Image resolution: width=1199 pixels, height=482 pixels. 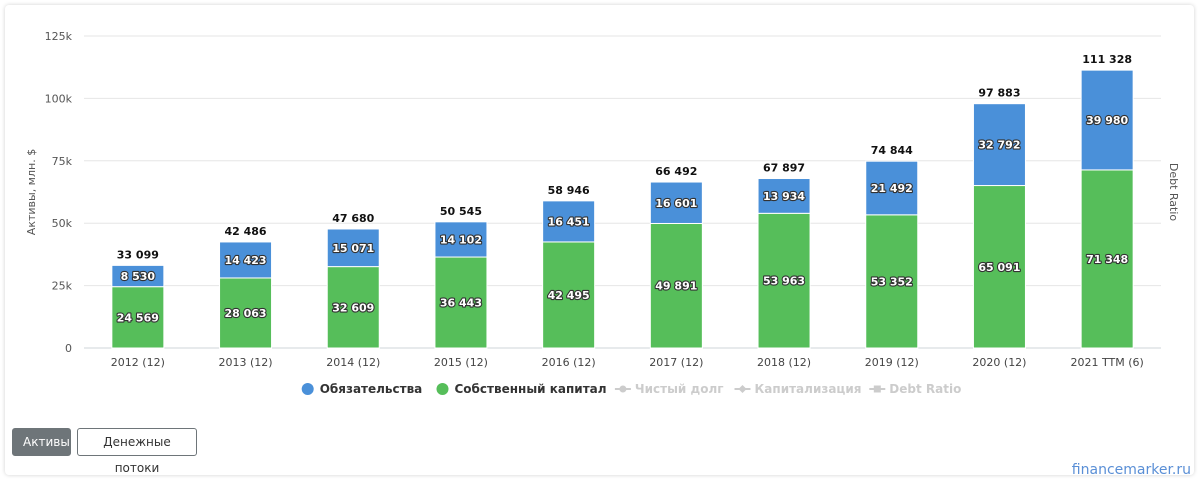 I want to click on data-label-liabilities: 21 492, so click(x=892, y=188).